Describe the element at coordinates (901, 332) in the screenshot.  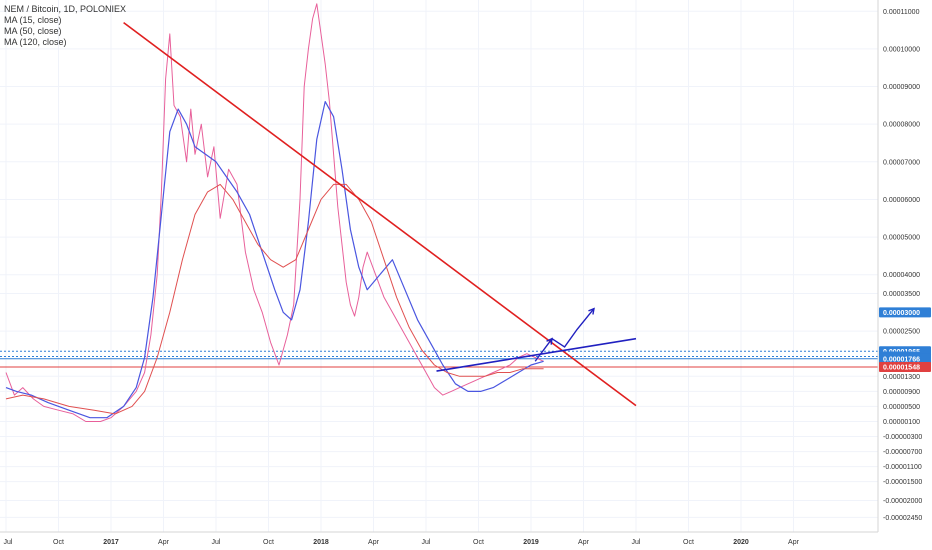
I see `y-tick-label: 0.00002500` at that location.